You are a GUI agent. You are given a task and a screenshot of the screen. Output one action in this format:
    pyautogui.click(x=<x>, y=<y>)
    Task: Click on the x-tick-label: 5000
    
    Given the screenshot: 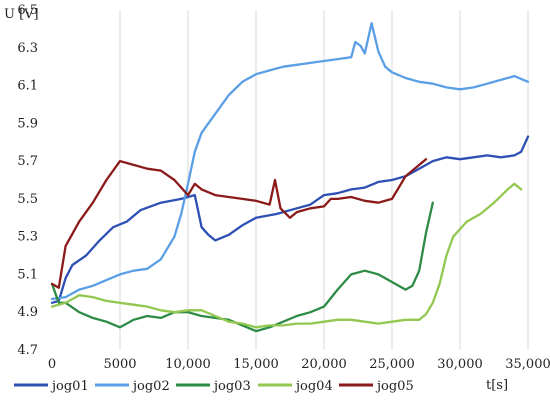 What is the action you would take?
    pyautogui.click(x=119, y=364)
    